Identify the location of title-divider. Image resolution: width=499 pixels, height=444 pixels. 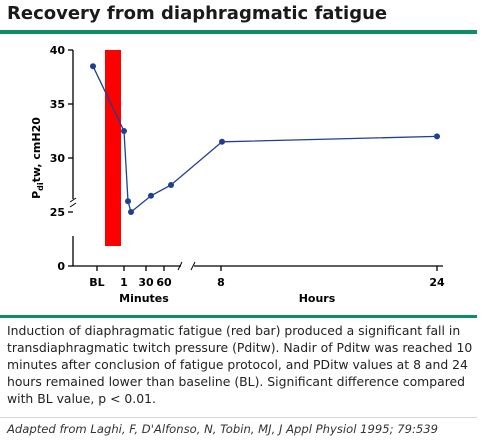
(238, 32).